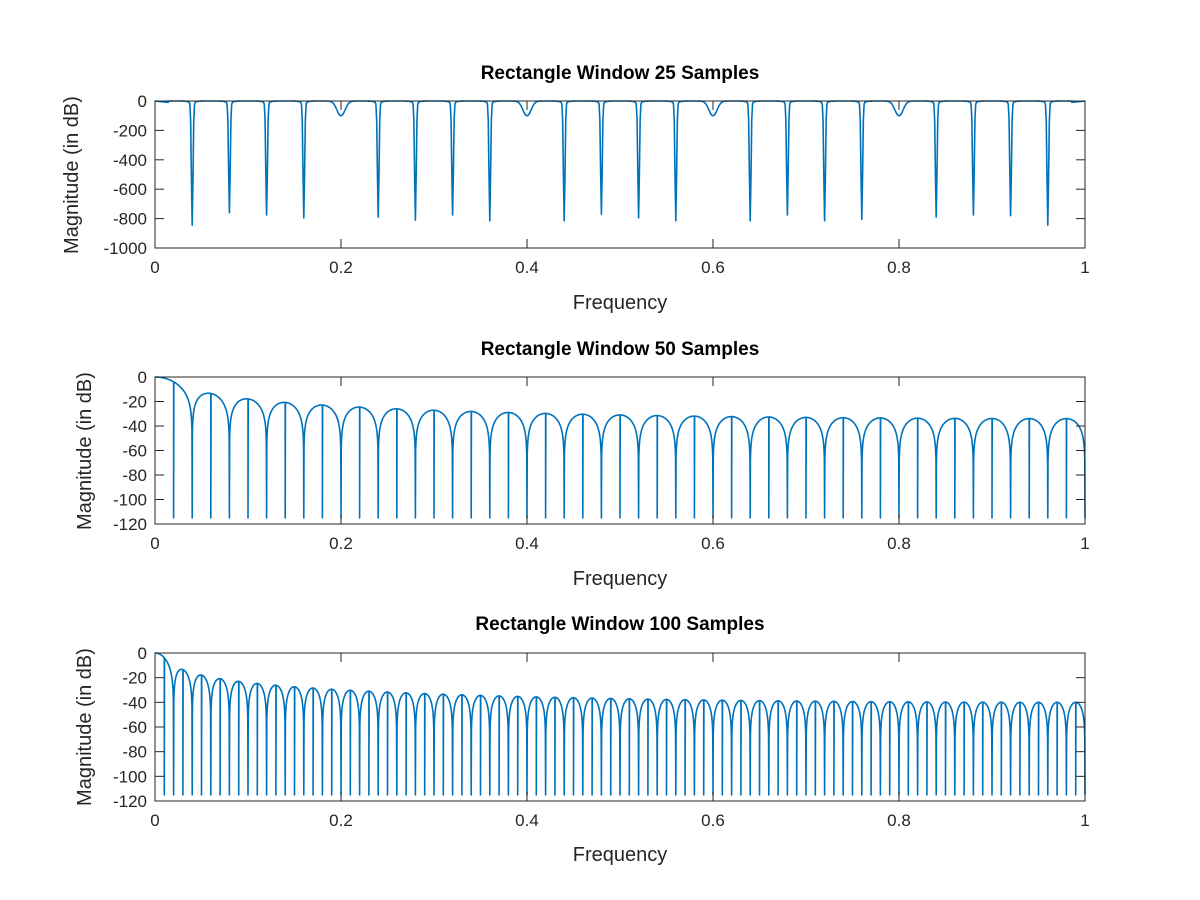 Image resolution: width=1200 pixels, height=900 pixels. What do you see at coordinates (1084, 820) in the screenshot?
I see `subplot-3-xtick-label: 1` at bounding box center [1084, 820].